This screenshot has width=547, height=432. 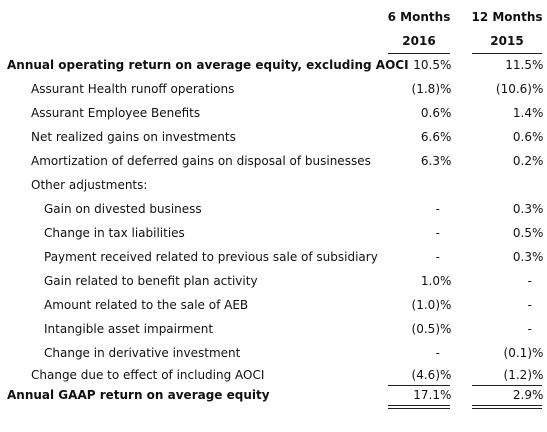 What do you see at coordinates (436, 161) in the screenshot?
I see `row-value-2016: 6.3%` at bounding box center [436, 161].